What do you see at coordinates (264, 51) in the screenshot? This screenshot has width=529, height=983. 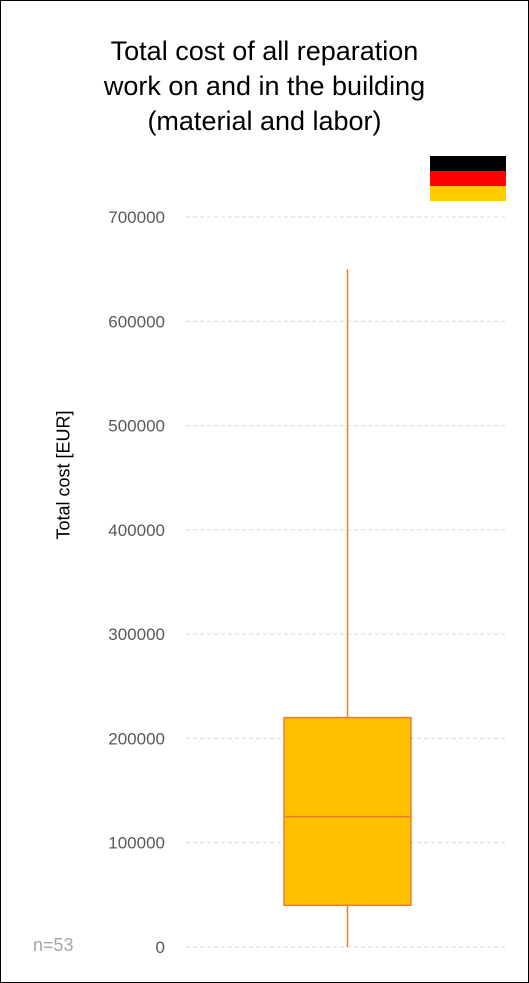 I see `chart-title-line-1: Total cost of all reparation` at bounding box center [264, 51].